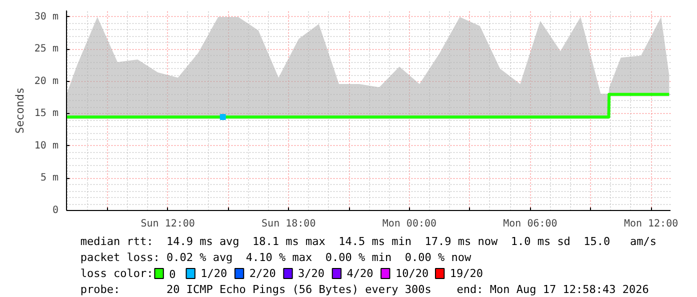  Describe the element at coordinates (276, 257) in the screenshot. I see `text: packet loss: 0.02 % avg 4.10 % max 0.00 % min 0.00 % now` at that location.